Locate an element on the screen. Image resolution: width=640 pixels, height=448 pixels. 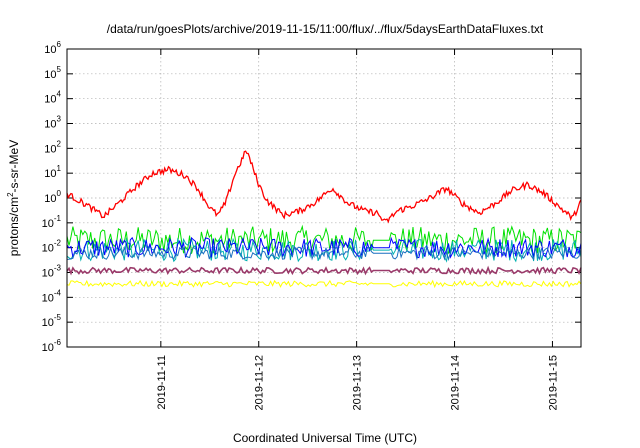
x-tick-label: 2019-11-15 is located at coordinates (553, 382).